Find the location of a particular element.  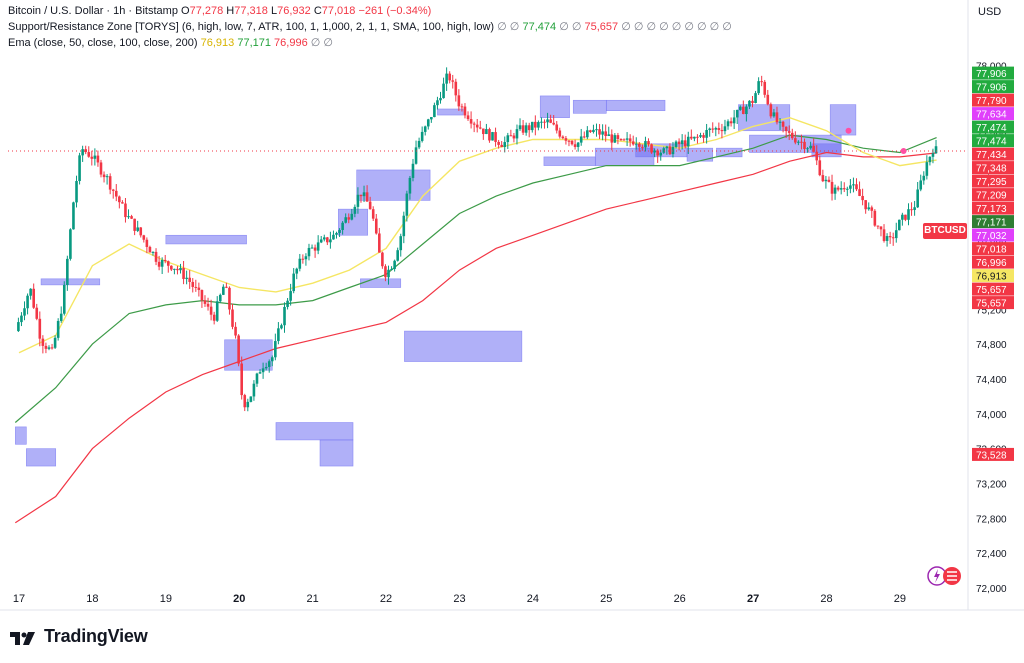

x-tick-label: 24 is located at coordinates (533, 599).